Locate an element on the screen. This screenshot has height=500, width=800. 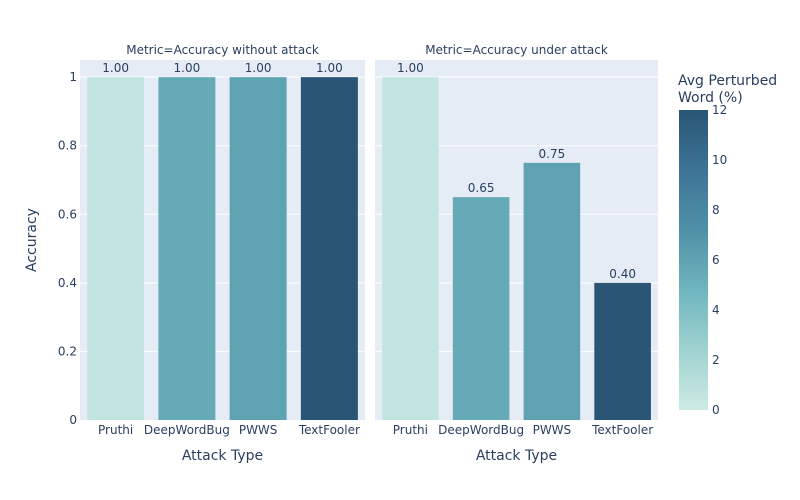
y-tick-label: 0.4 is located at coordinates (67, 283).